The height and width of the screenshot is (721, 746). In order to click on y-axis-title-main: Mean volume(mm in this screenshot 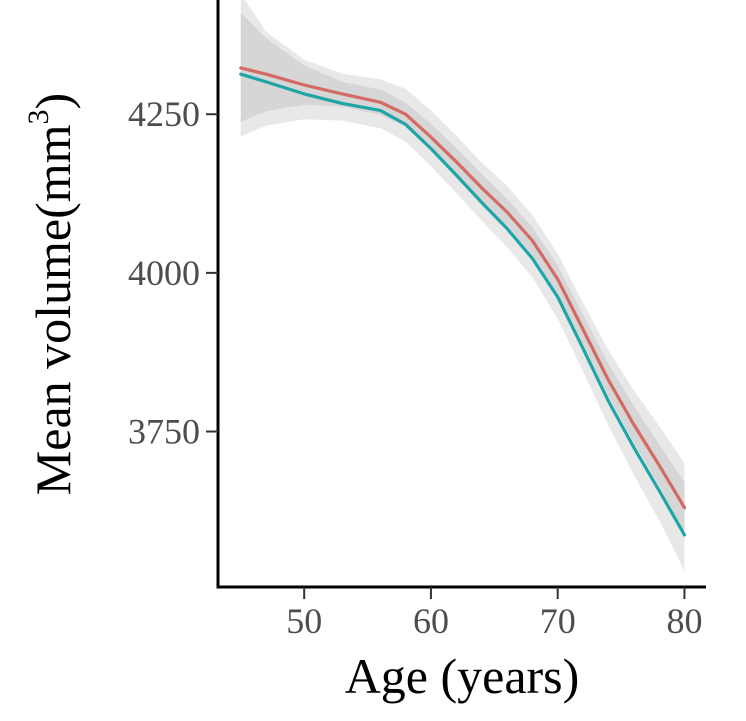, I will do `click(53, 309)`.